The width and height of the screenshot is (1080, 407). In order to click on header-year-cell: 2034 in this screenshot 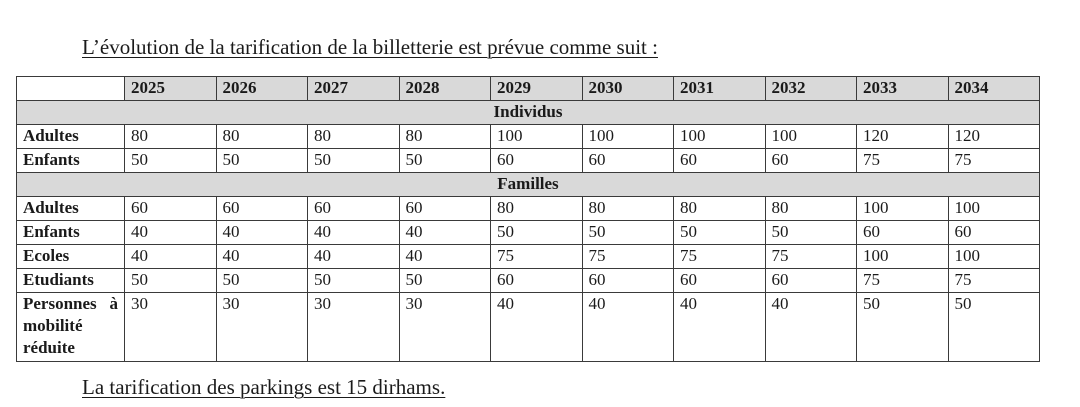, I will do `click(993, 88)`.